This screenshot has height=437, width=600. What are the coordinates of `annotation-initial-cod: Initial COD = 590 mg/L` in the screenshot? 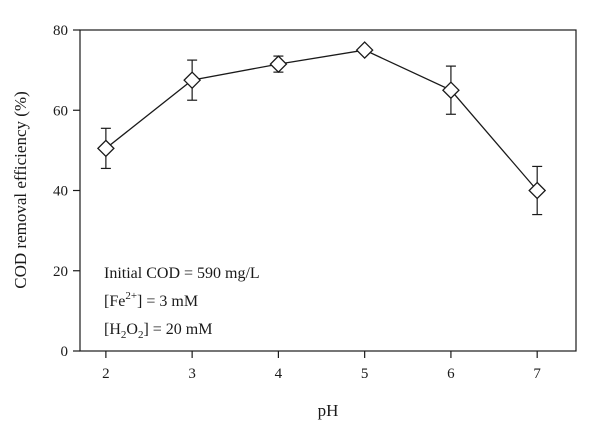 It's located at (182, 273).